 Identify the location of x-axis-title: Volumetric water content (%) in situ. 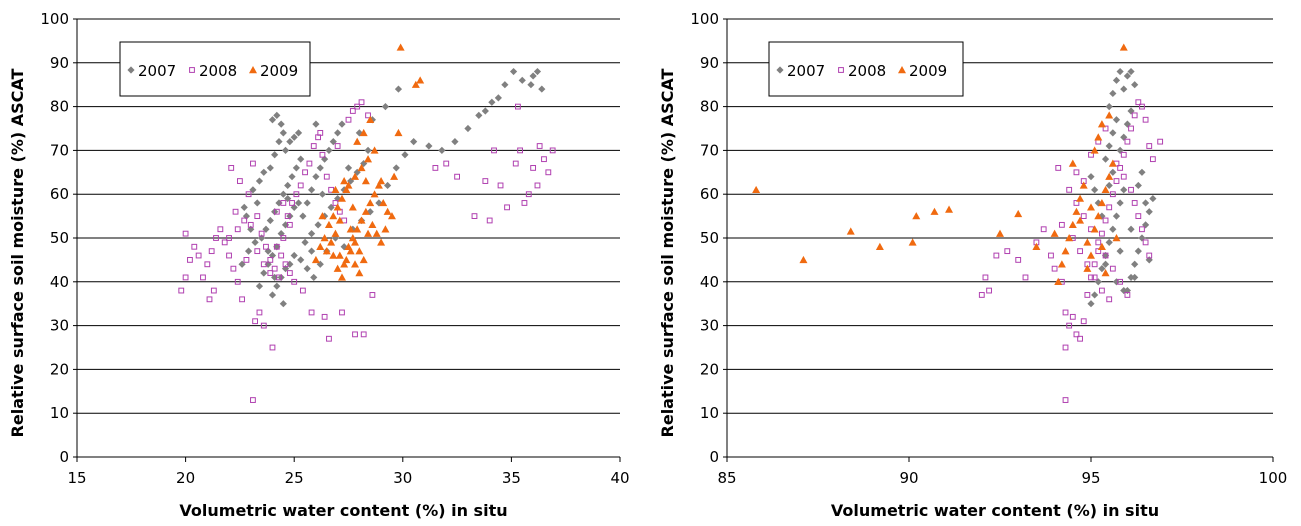
(343, 510).